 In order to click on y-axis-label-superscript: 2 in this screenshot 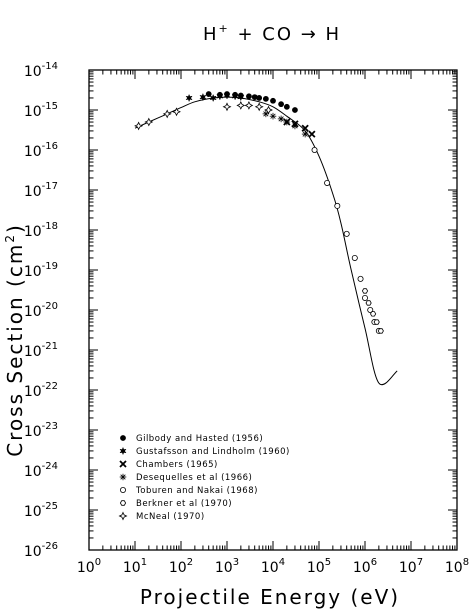, I will do `click(10, 238)`.